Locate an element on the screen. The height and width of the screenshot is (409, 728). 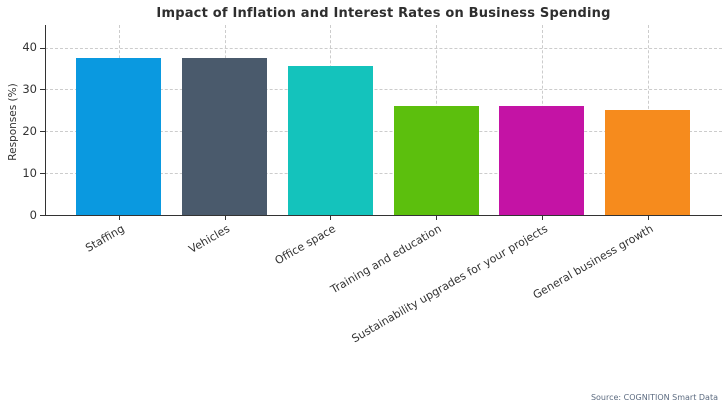
y-tick-label: 20 is located at coordinates (29, 130).